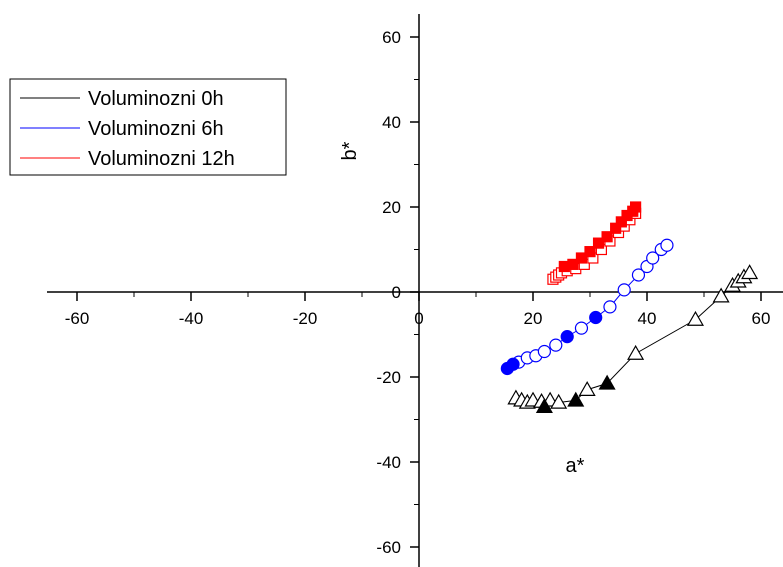 Image resolution: width=783 pixels, height=567 pixels. What do you see at coordinates (161, 159) in the screenshot?
I see `legend-label-12h: Voluminozni 12h` at bounding box center [161, 159].